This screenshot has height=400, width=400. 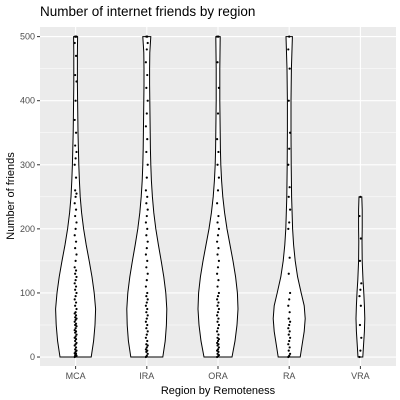 I want to click on y-tick-label: 400, so click(x=27, y=101).